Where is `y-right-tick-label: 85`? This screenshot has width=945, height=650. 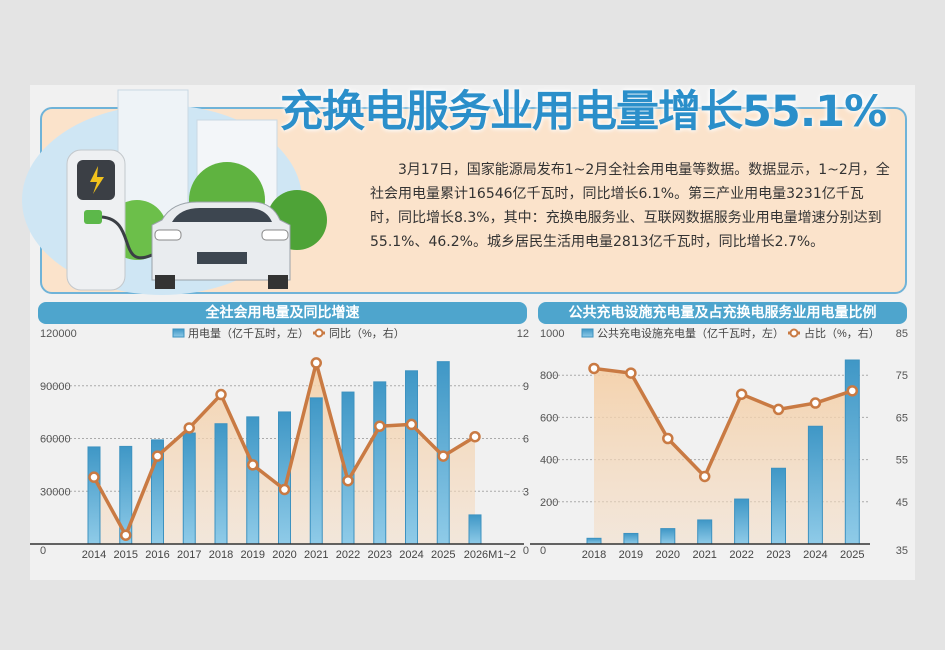
y-right-tick-label: 85 is located at coordinates (902, 334).